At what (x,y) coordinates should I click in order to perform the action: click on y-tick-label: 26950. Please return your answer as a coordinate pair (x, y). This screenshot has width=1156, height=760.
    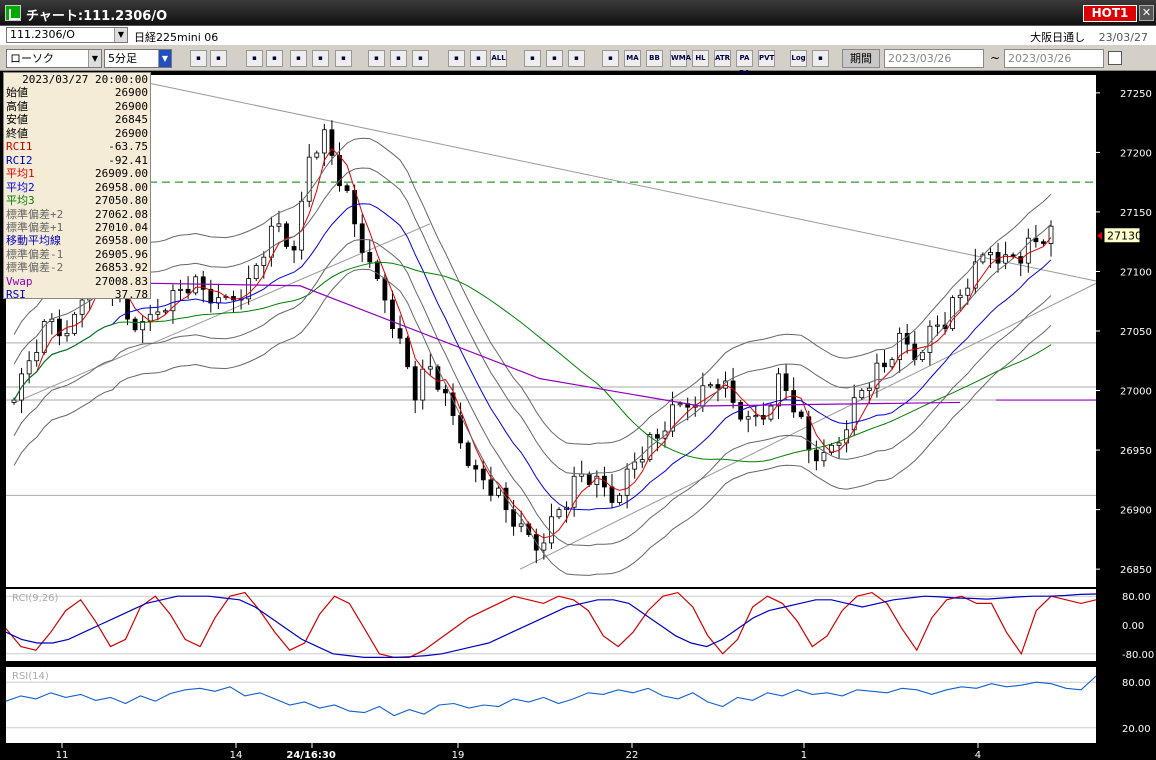
    Looking at the image, I should click on (1136, 451).